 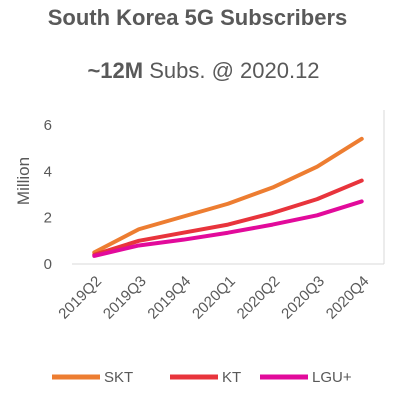 What do you see at coordinates (48, 218) in the screenshot?
I see `y-tick-label: 2` at bounding box center [48, 218].